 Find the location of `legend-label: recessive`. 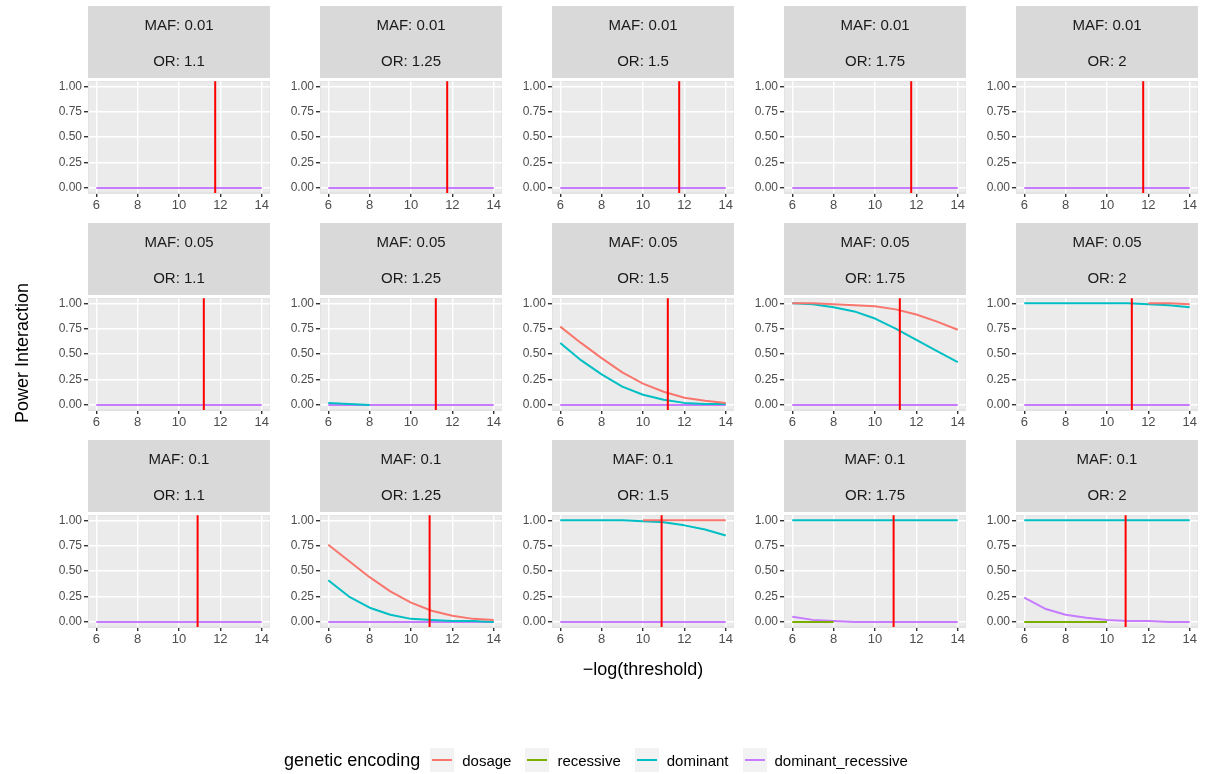

legend-label: recessive is located at coordinates (589, 760).